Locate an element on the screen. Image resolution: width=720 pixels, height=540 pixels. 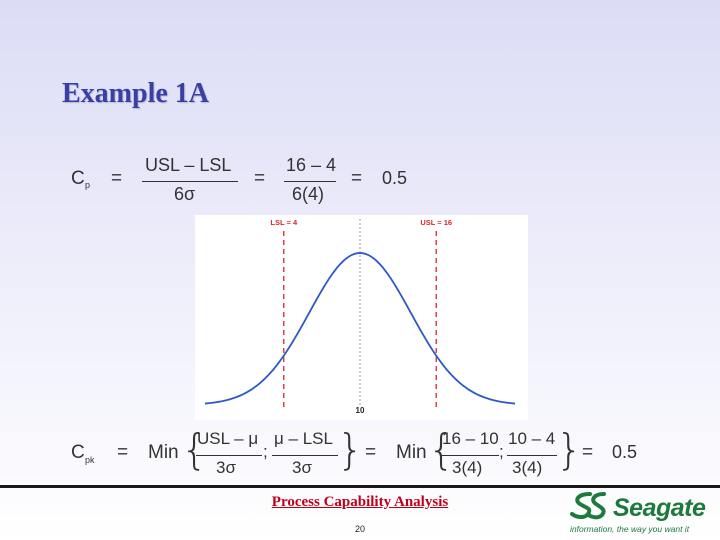
cp-result: 0.5 is located at coordinates (395, 178).